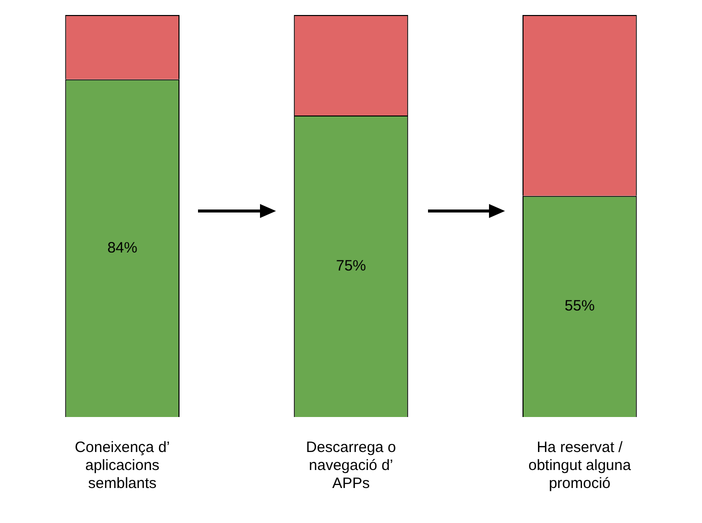  Describe the element at coordinates (351, 265) in the screenshot. I see `data-label: 75%` at that location.